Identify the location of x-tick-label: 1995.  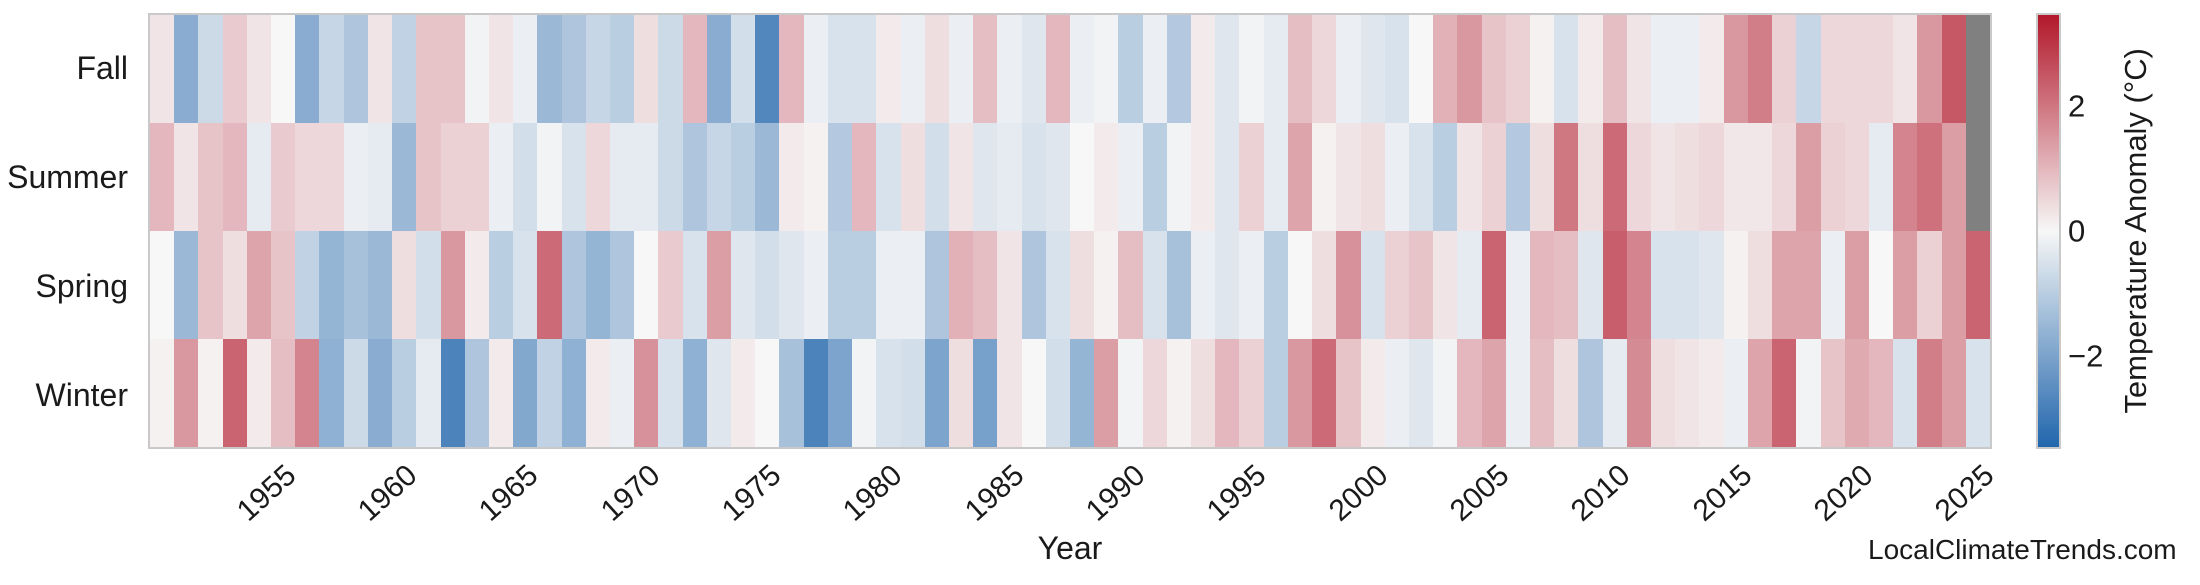
(1237, 493).